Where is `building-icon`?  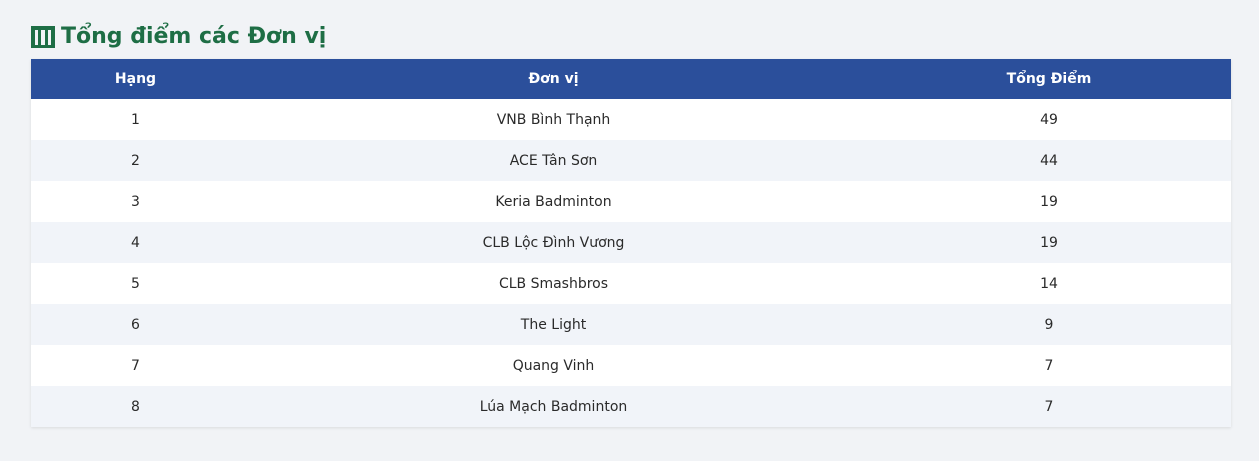 building-icon is located at coordinates (43, 37).